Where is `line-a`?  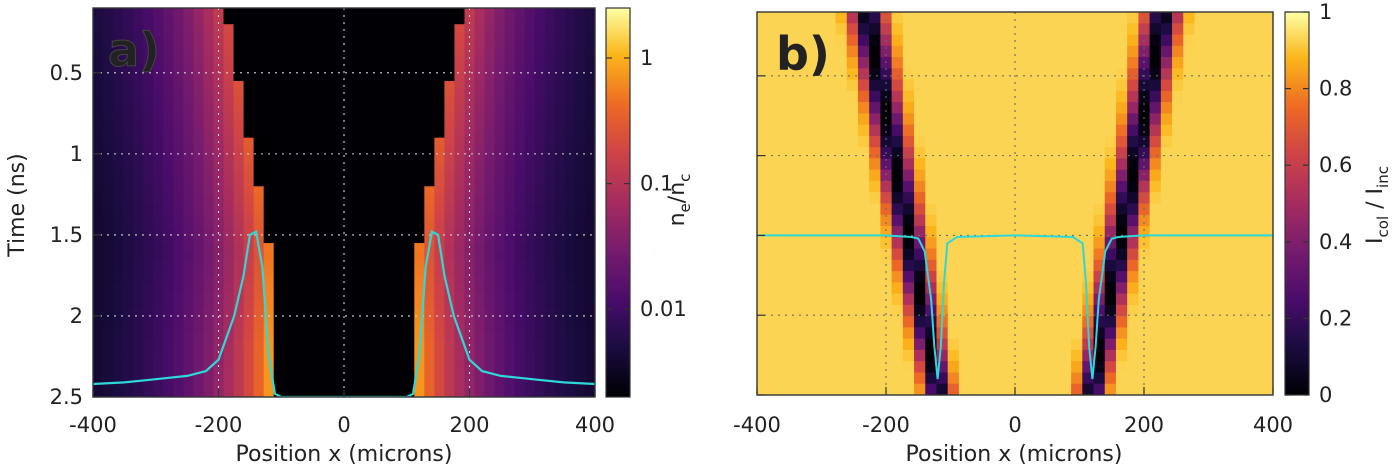
line-a is located at coordinates (344, 313).